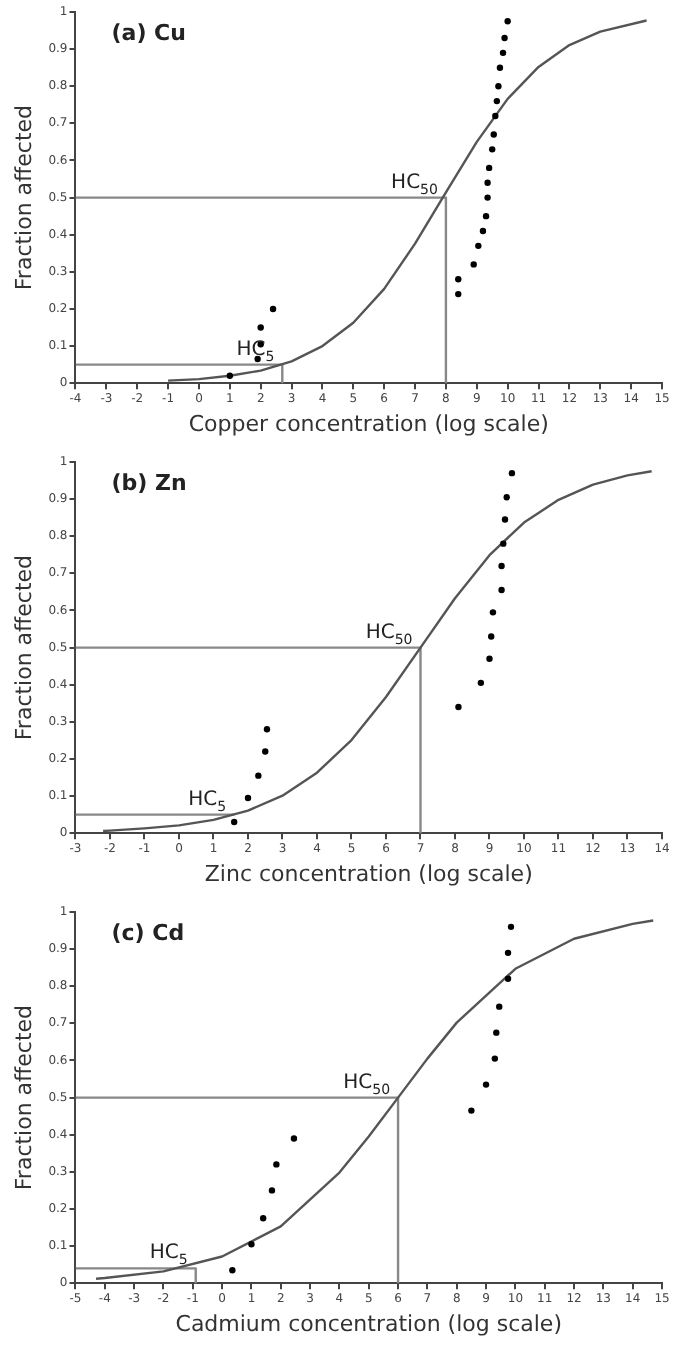  I want to click on chart-title: (a) Cu, so click(148, 33).